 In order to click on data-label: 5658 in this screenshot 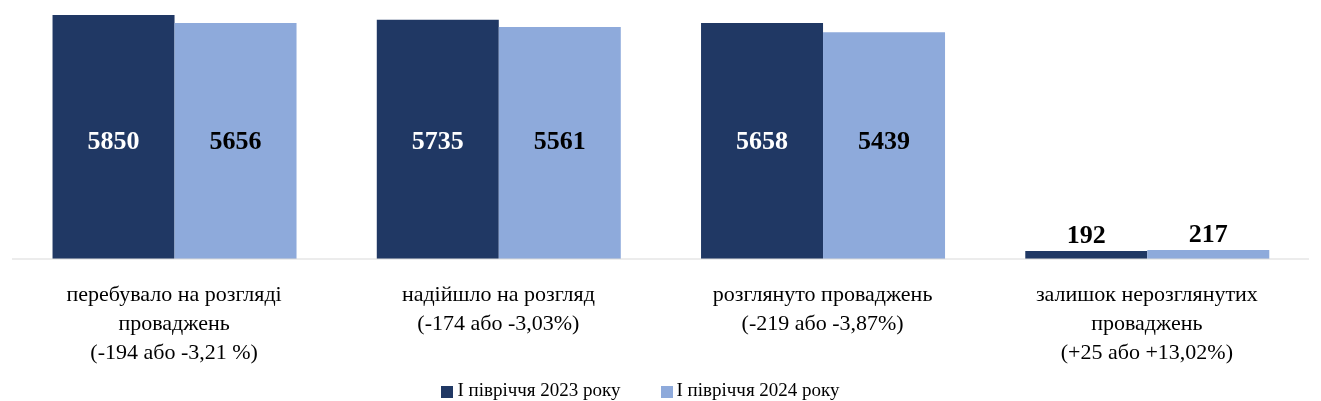, I will do `click(762, 140)`.